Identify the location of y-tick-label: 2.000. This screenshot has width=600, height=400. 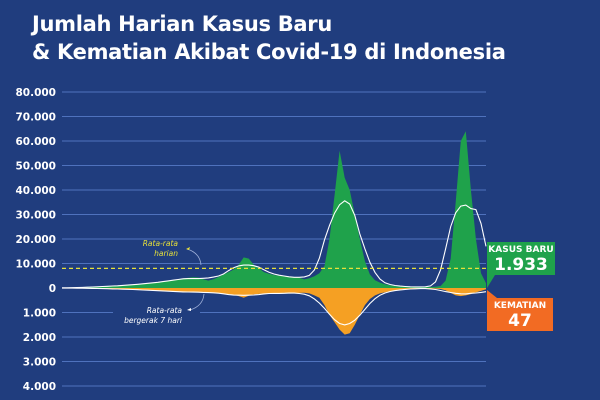
(39, 338).